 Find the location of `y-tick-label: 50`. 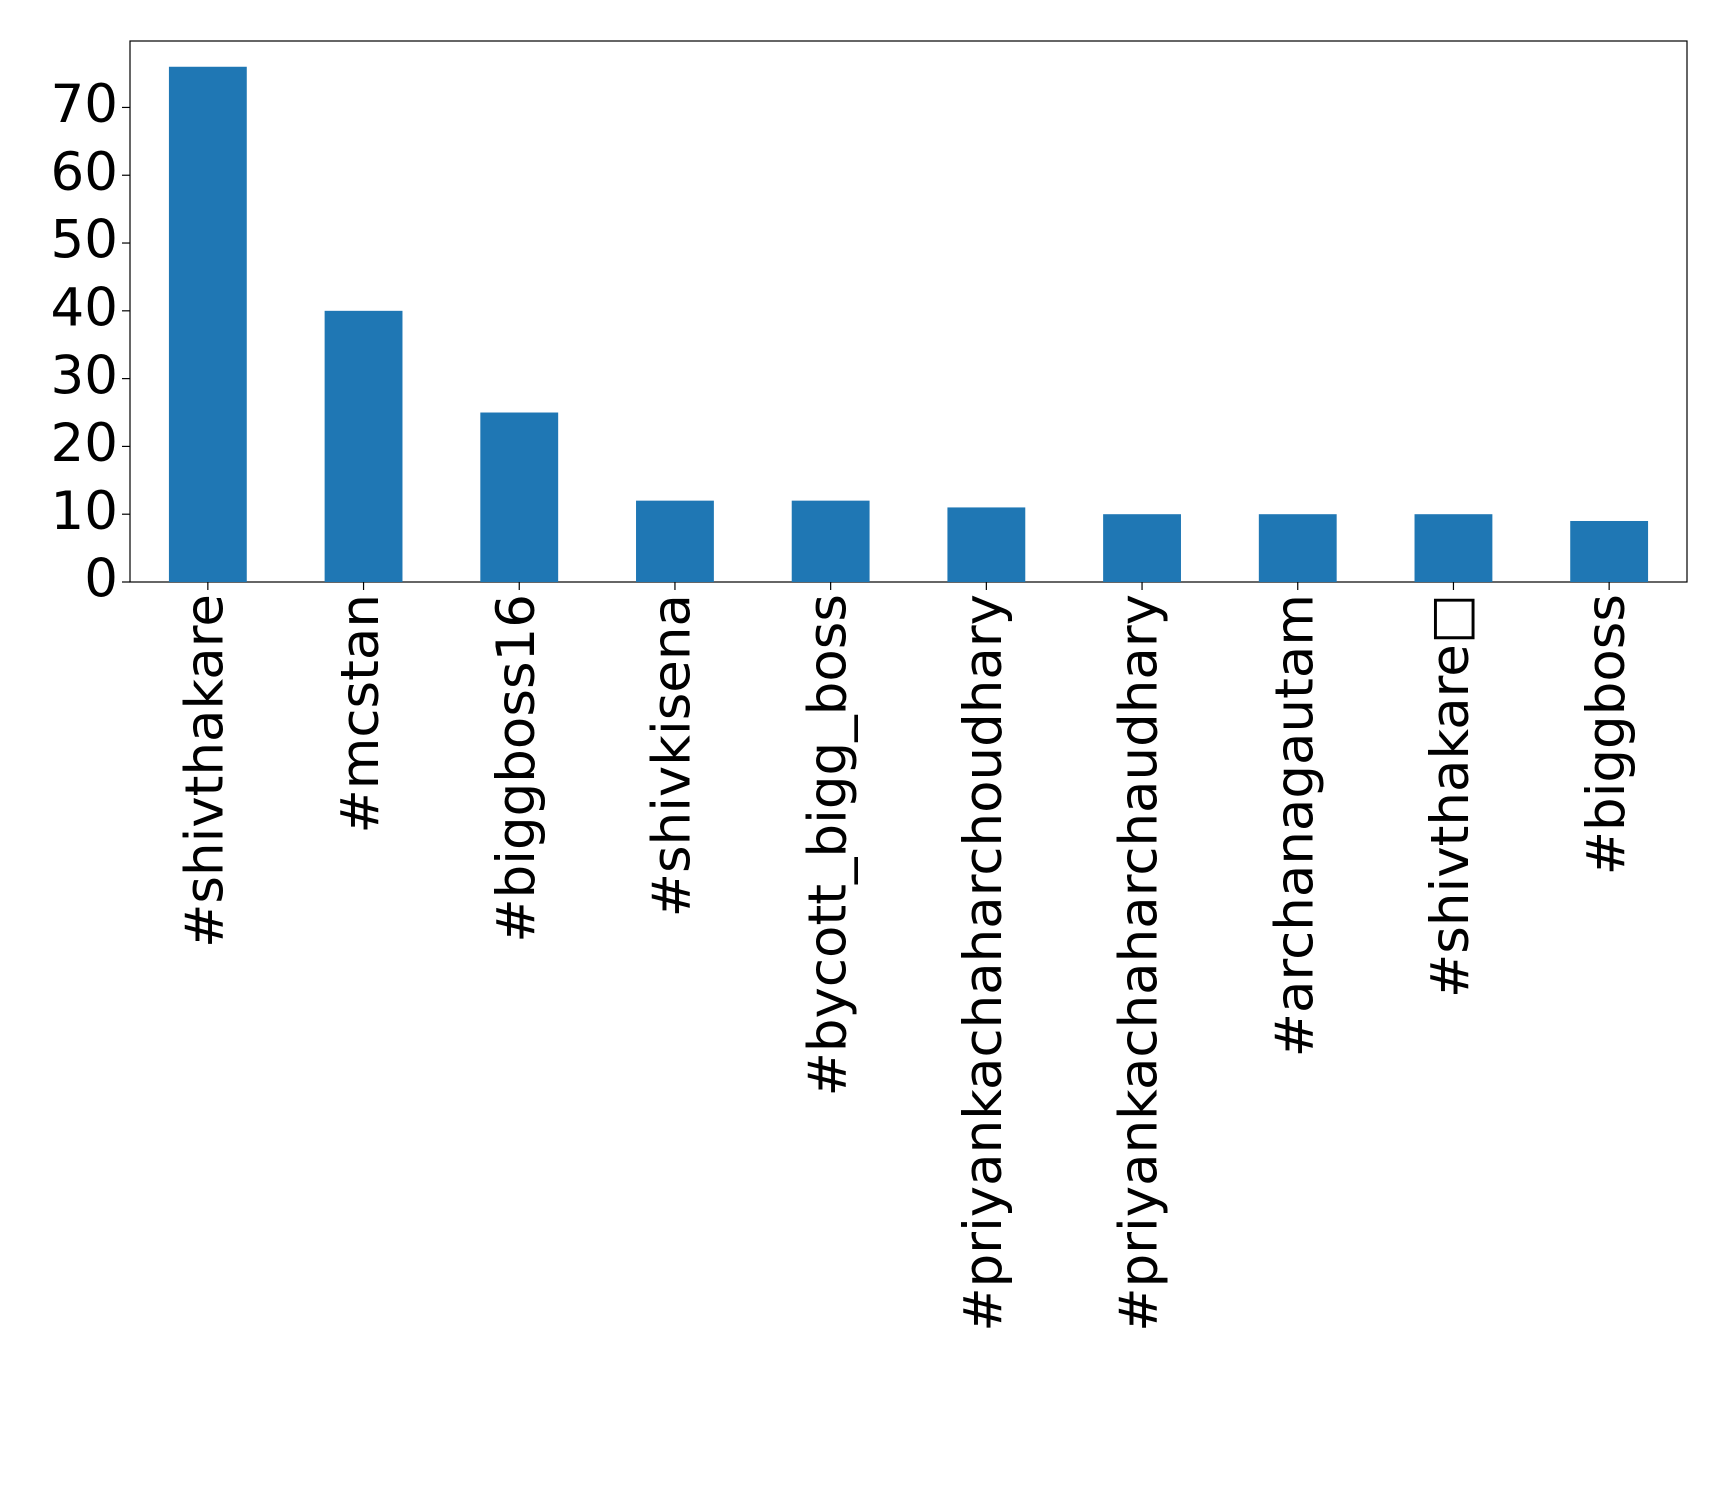

y-tick-label: 50 is located at coordinates (84, 240).